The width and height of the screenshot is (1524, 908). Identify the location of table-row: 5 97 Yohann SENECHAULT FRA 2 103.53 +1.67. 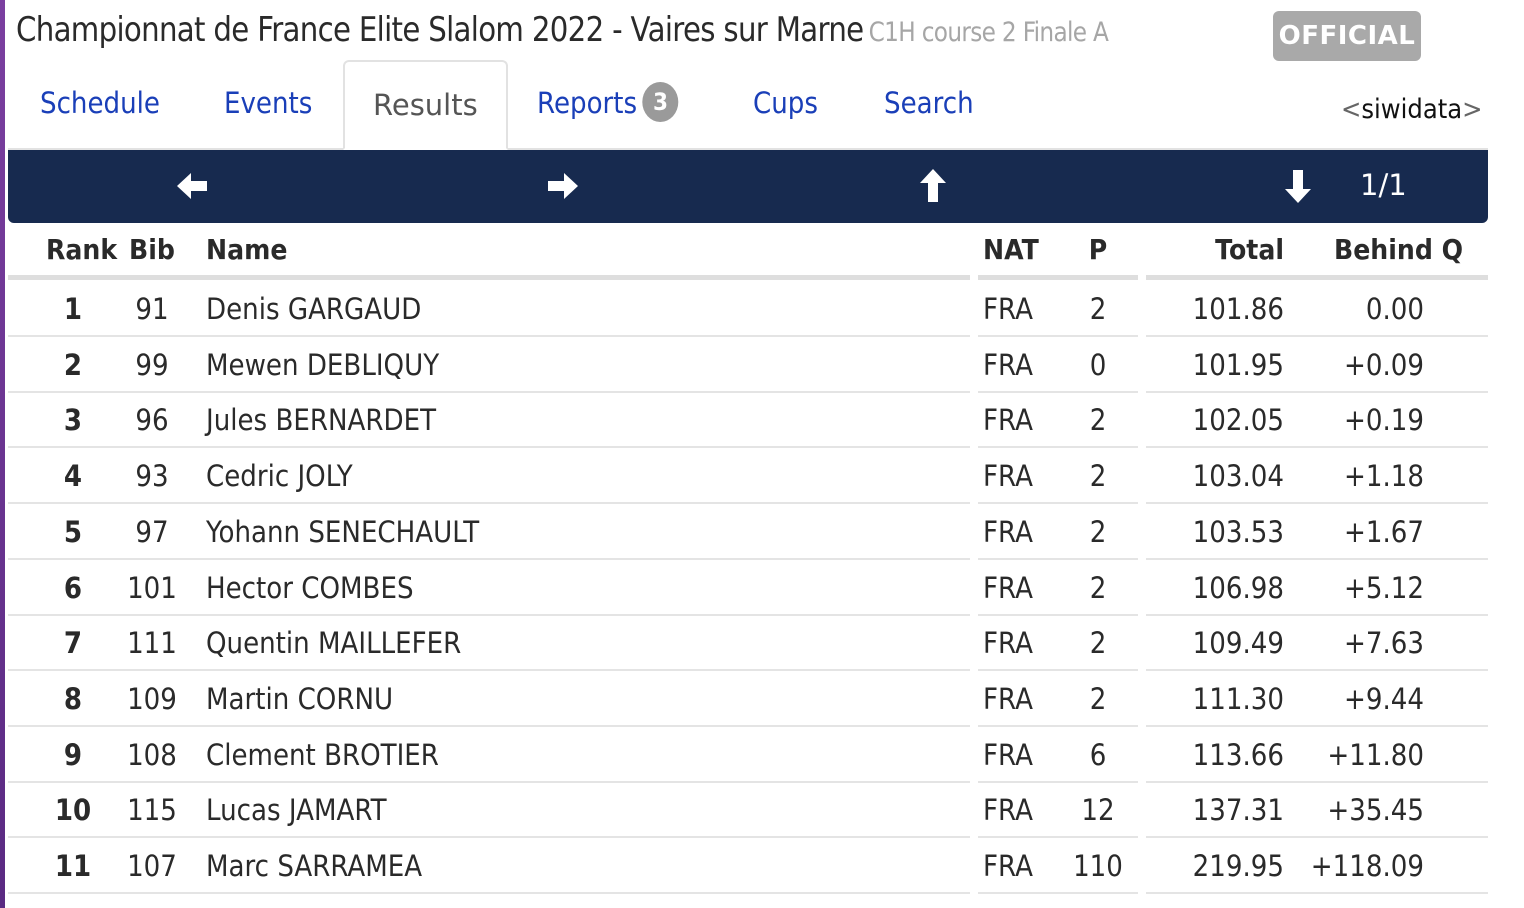
(748, 532).